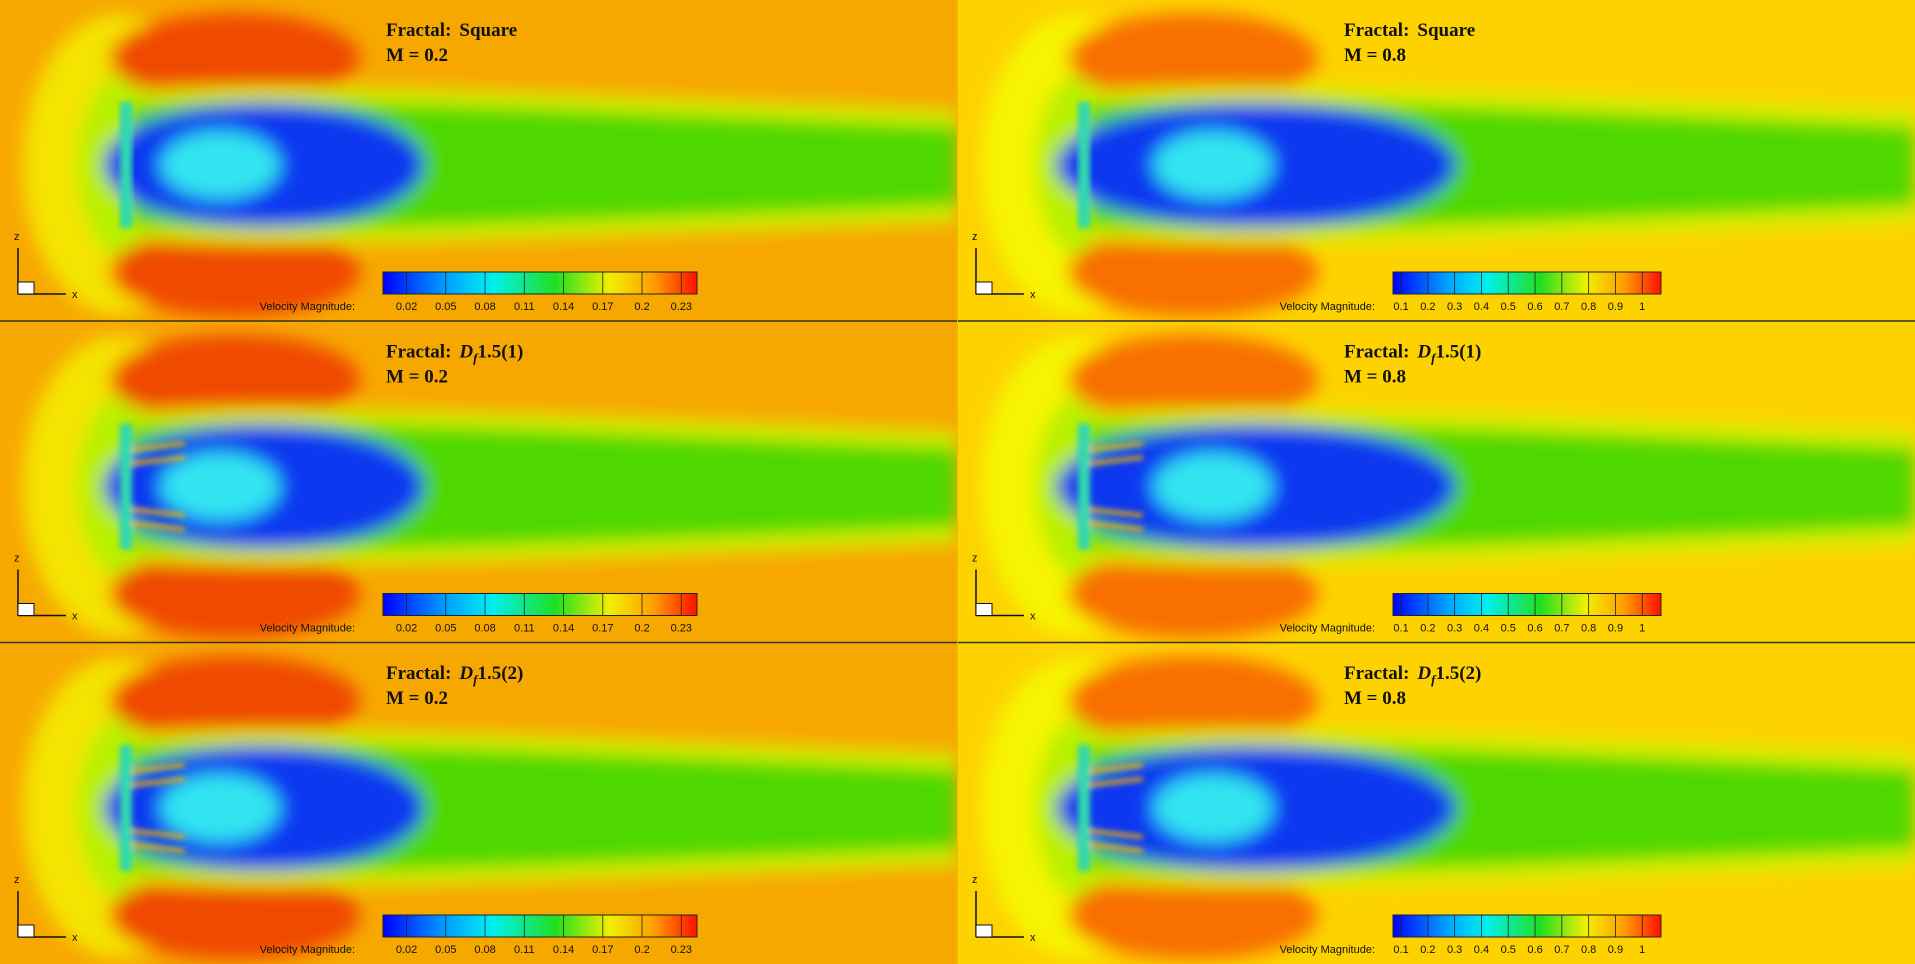 This screenshot has width=1915, height=964. What do you see at coordinates (445, 629) in the screenshot?
I see `colorbar-tick-label: 0.05` at bounding box center [445, 629].